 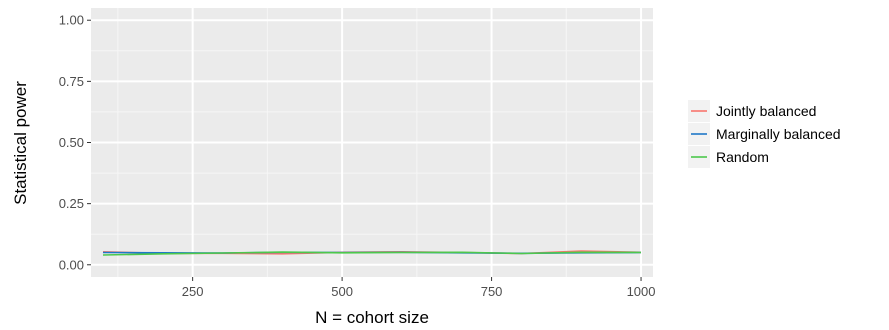 What do you see at coordinates (71, 20) in the screenshot?
I see `y-tick-label: 1.00` at bounding box center [71, 20].